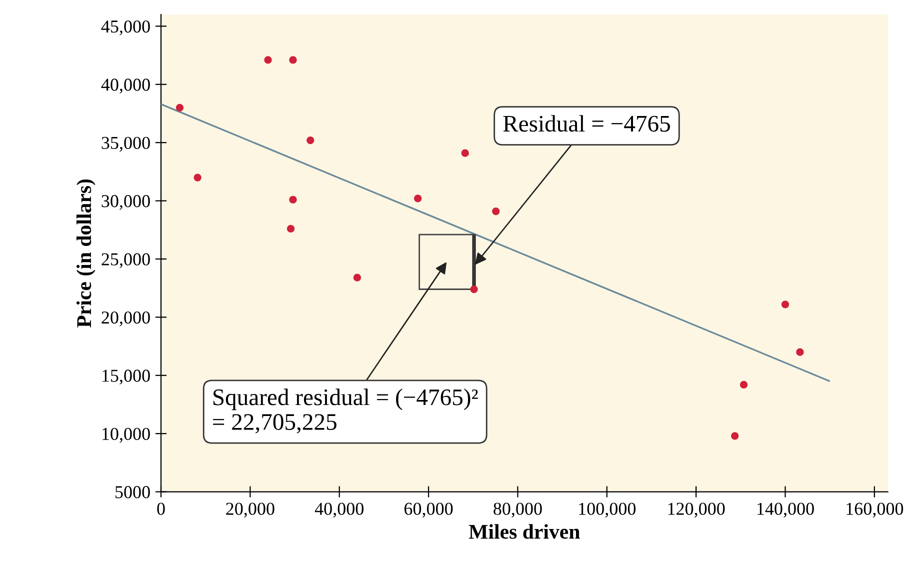 The height and width of the screenshot is (582, 920). What do you see at coordinates (126, 377) in the screenshot?
I see `y-tick-label: 15,000` at bounding box center [126, 377].